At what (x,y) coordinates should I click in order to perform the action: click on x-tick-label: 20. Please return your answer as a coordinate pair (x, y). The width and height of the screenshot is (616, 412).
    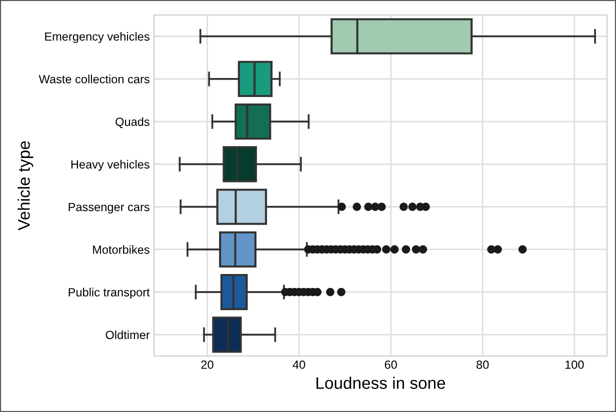
    Looking at the image, I should click on (207, 364).